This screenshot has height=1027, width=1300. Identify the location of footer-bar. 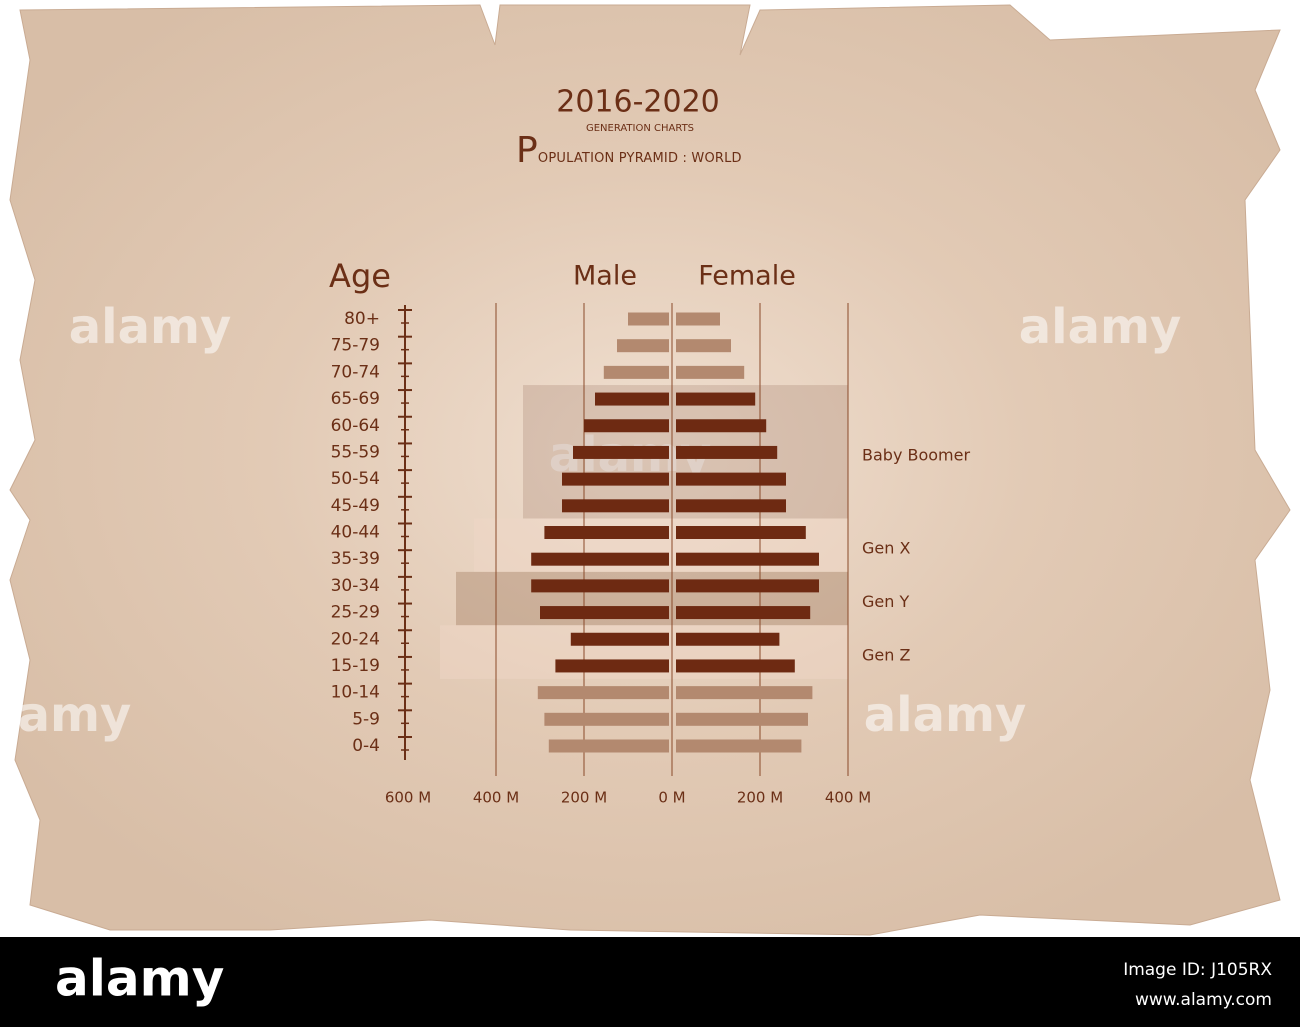
(650, 982).